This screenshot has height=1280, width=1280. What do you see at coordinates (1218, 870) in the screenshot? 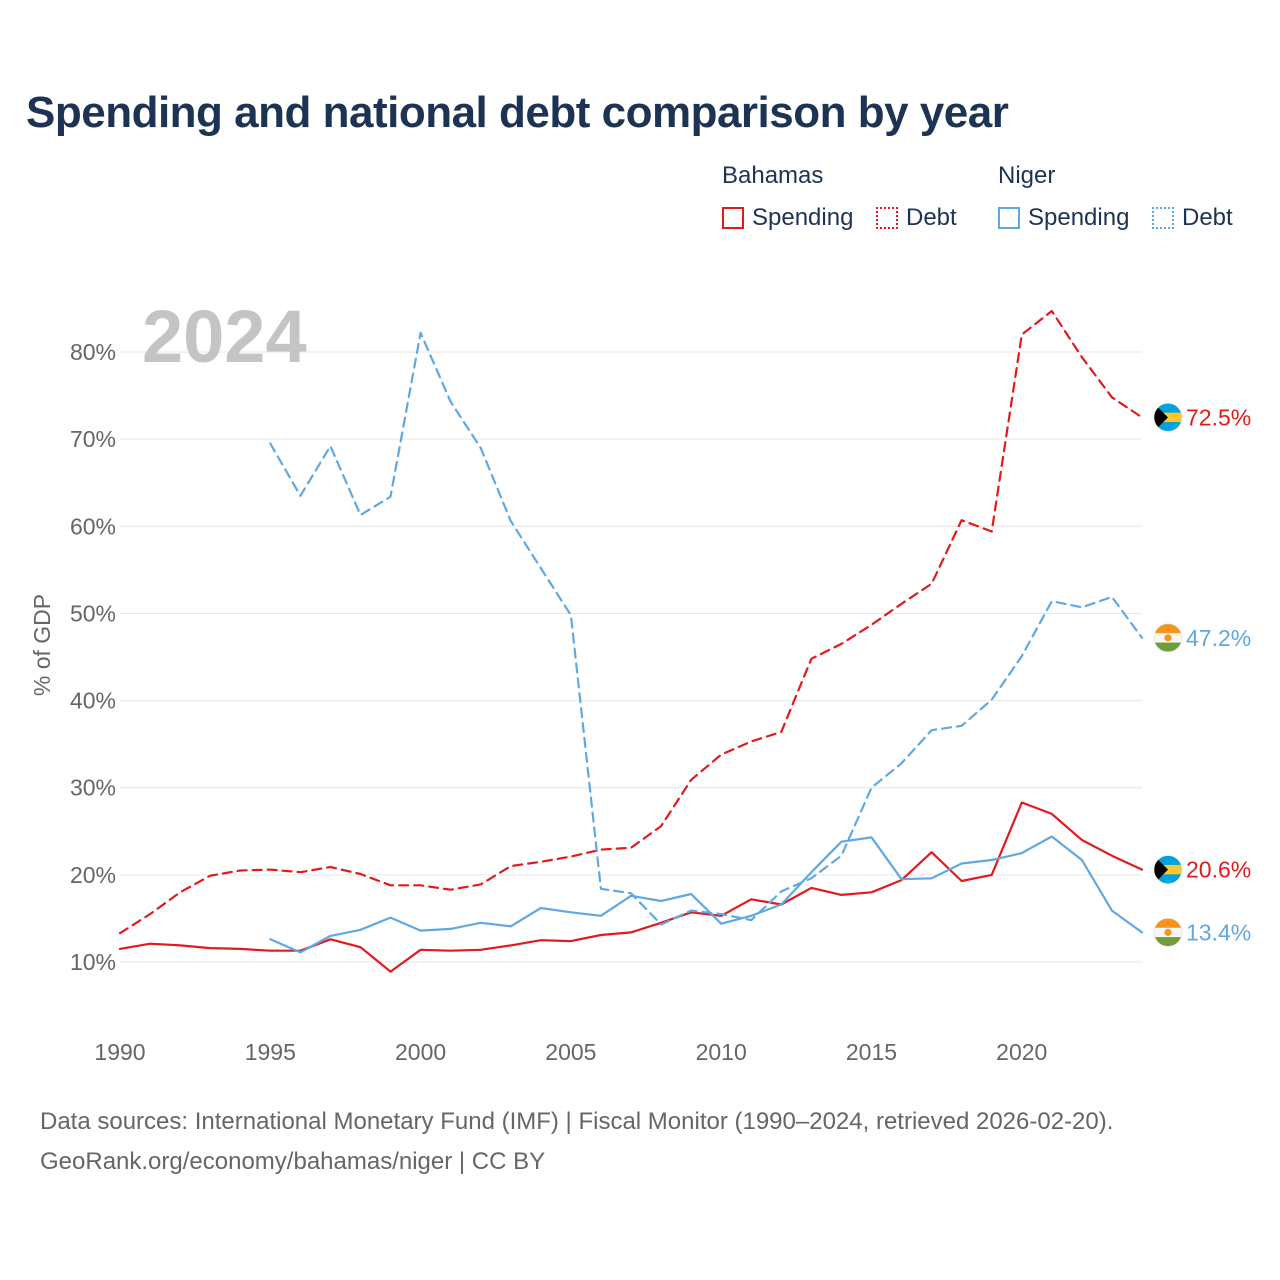
I see `end-value-label: 20.6%` at bounding box center [1218, 870].